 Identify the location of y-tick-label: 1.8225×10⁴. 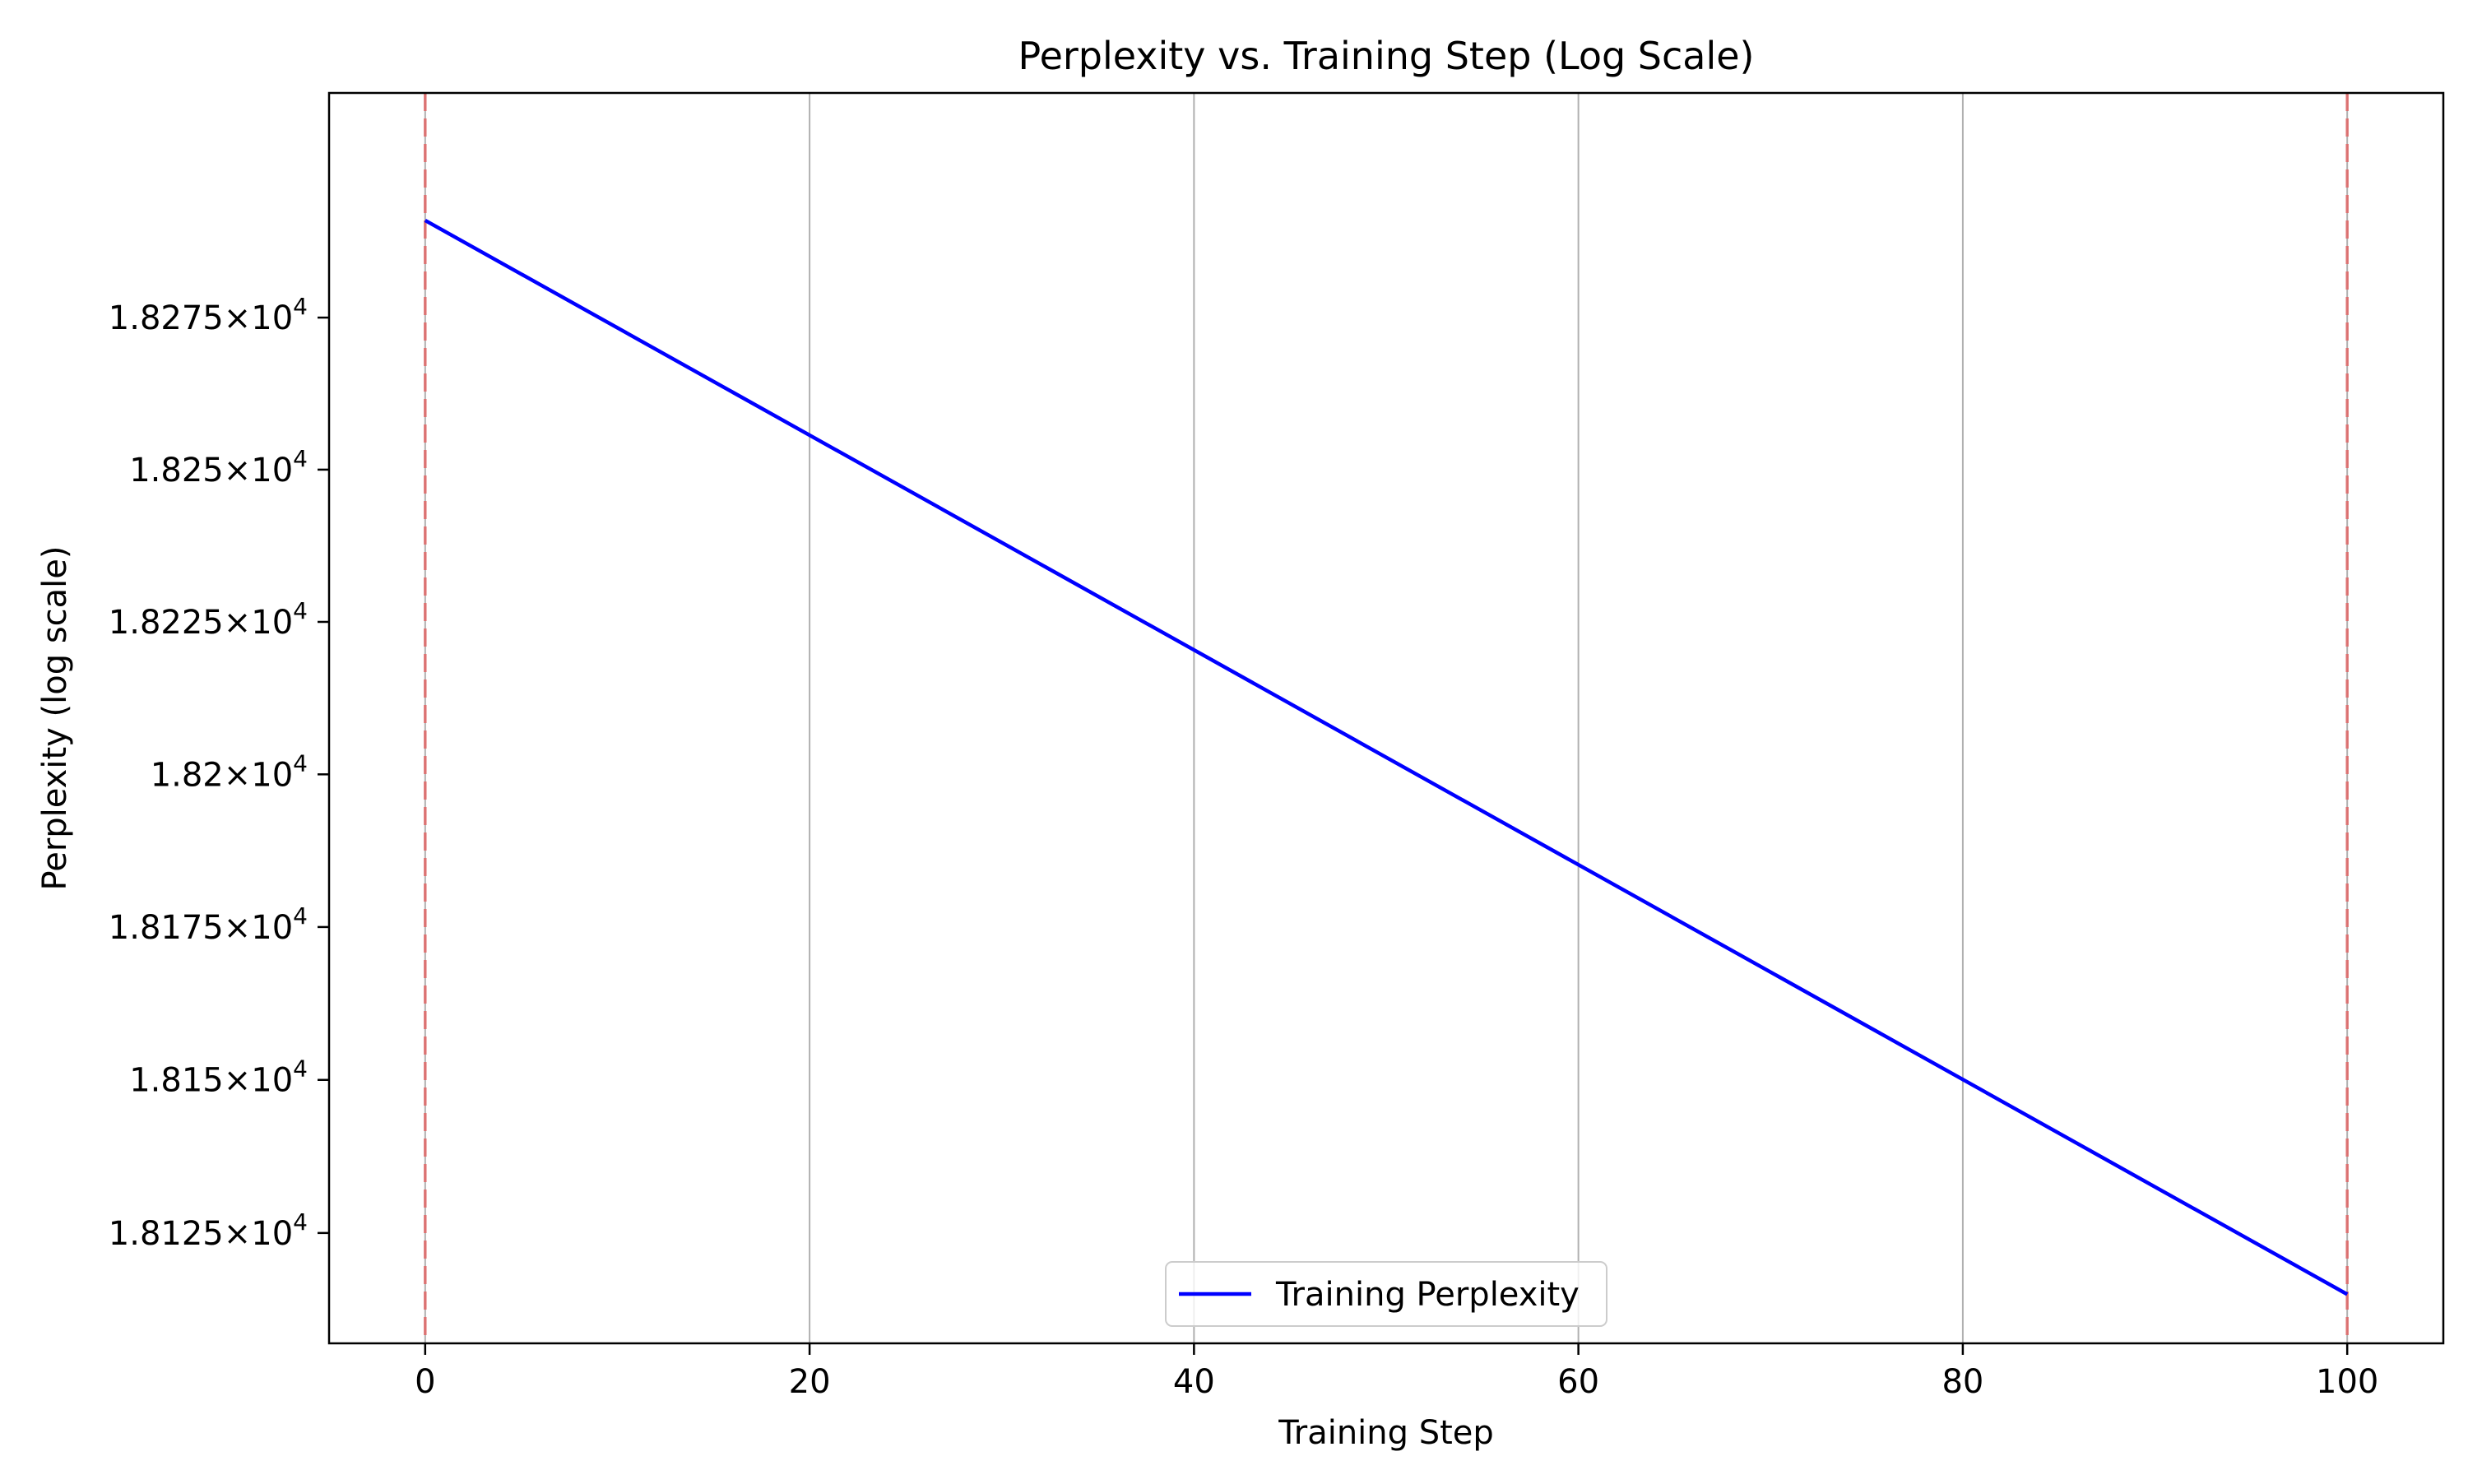
(208, 619).